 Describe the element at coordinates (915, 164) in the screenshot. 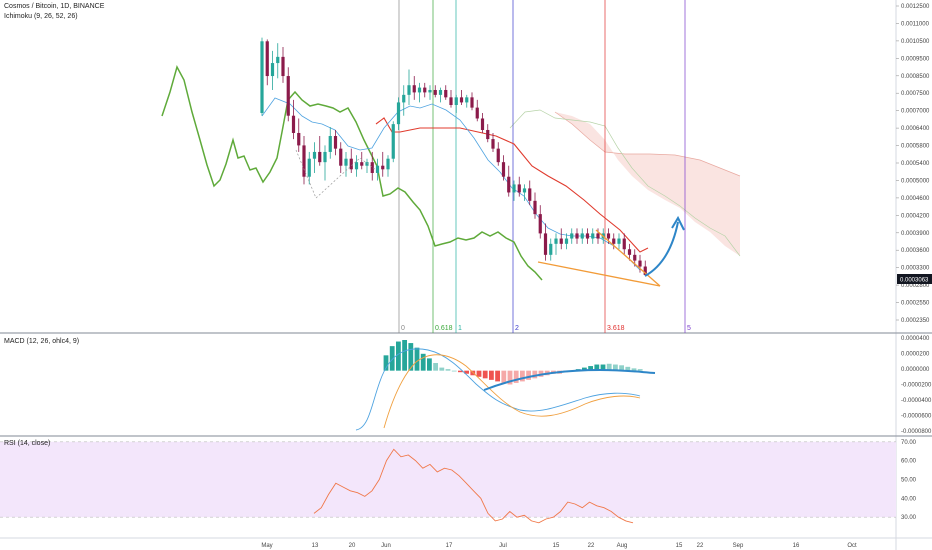

I see `price-tick-label: 0.0005400` at that location.